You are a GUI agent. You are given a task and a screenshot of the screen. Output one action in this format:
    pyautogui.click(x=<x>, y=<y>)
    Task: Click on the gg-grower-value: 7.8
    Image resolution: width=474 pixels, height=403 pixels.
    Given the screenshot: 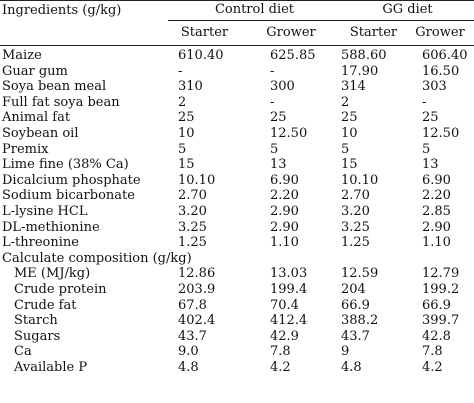 What is the action you would take?
    pyautogui.click(x=432, y=352)
    